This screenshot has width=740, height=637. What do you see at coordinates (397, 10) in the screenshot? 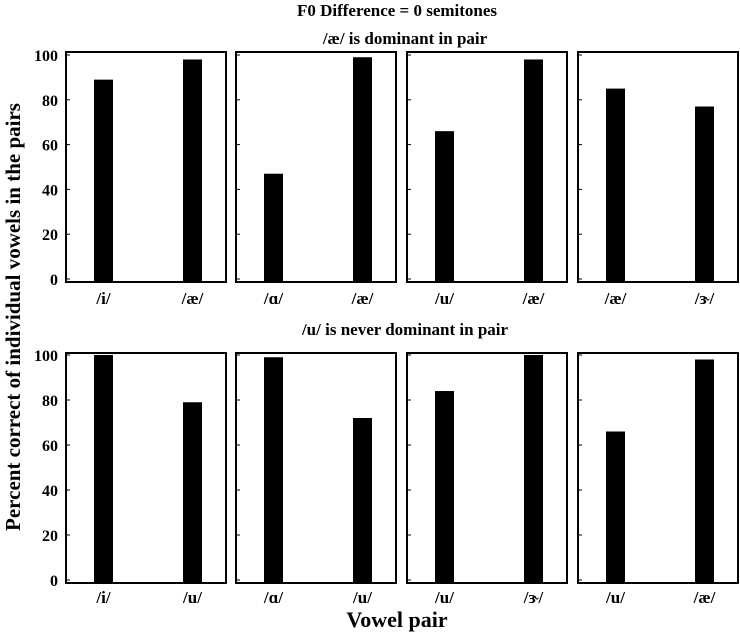
I see `chart-title: F0 Difference = 0 semitones` at bounding box center [397, 10].